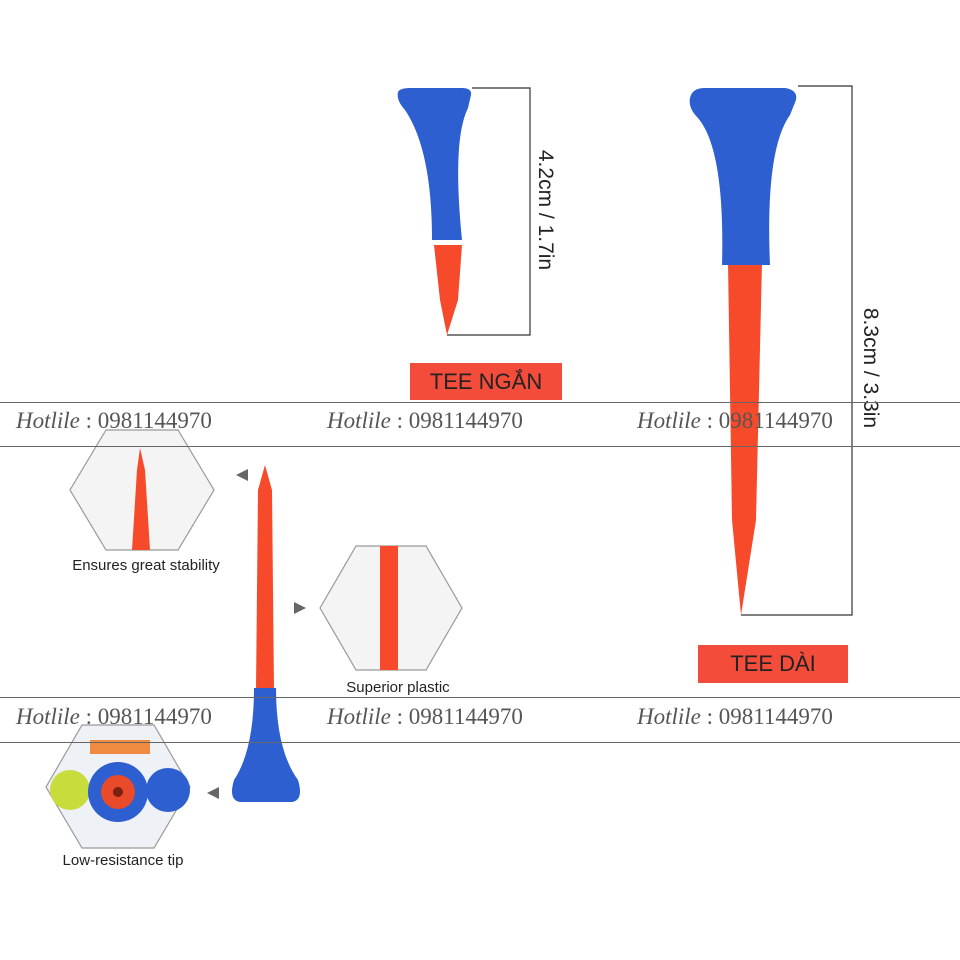 This screenshot has height=960, width=960. Describe the element at coordinates (870, 368) in the screenshot. I see `long-tee-dimension: 8.3cm / 3.3in` at that location.